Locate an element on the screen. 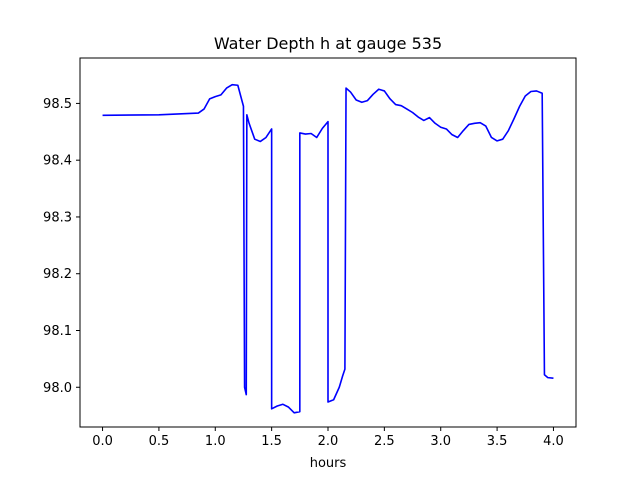  x-tick-label: 3.0 is located at coordinates (440, 441).